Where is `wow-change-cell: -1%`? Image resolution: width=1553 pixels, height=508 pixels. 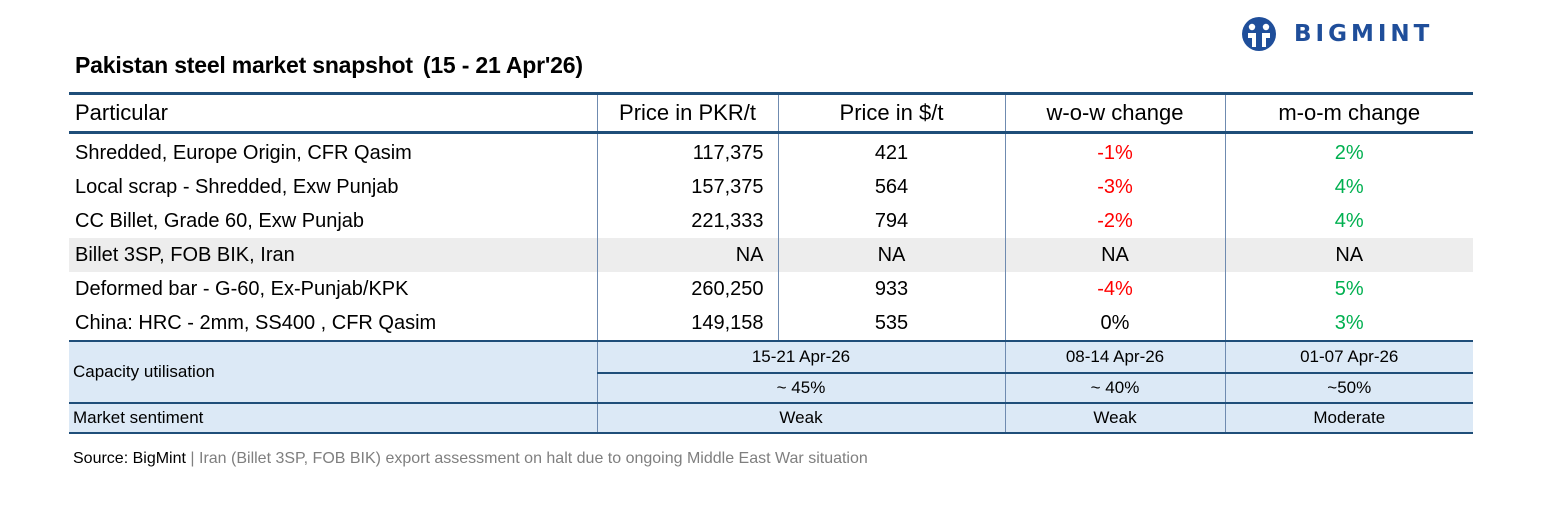
wow-change-cell: -1% is located at coordinates (1115, 151).